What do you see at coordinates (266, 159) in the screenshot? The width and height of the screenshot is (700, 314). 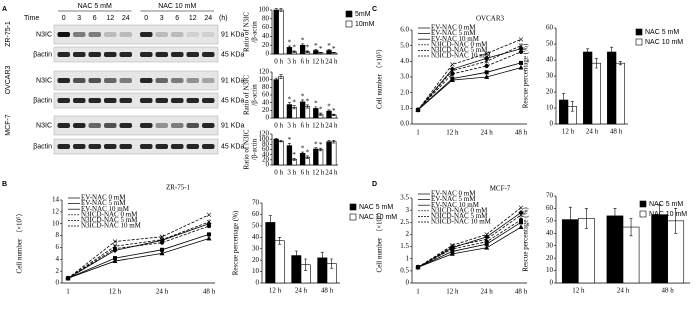 I see `y-tick-label: 20` at bounding box center [266, 159].